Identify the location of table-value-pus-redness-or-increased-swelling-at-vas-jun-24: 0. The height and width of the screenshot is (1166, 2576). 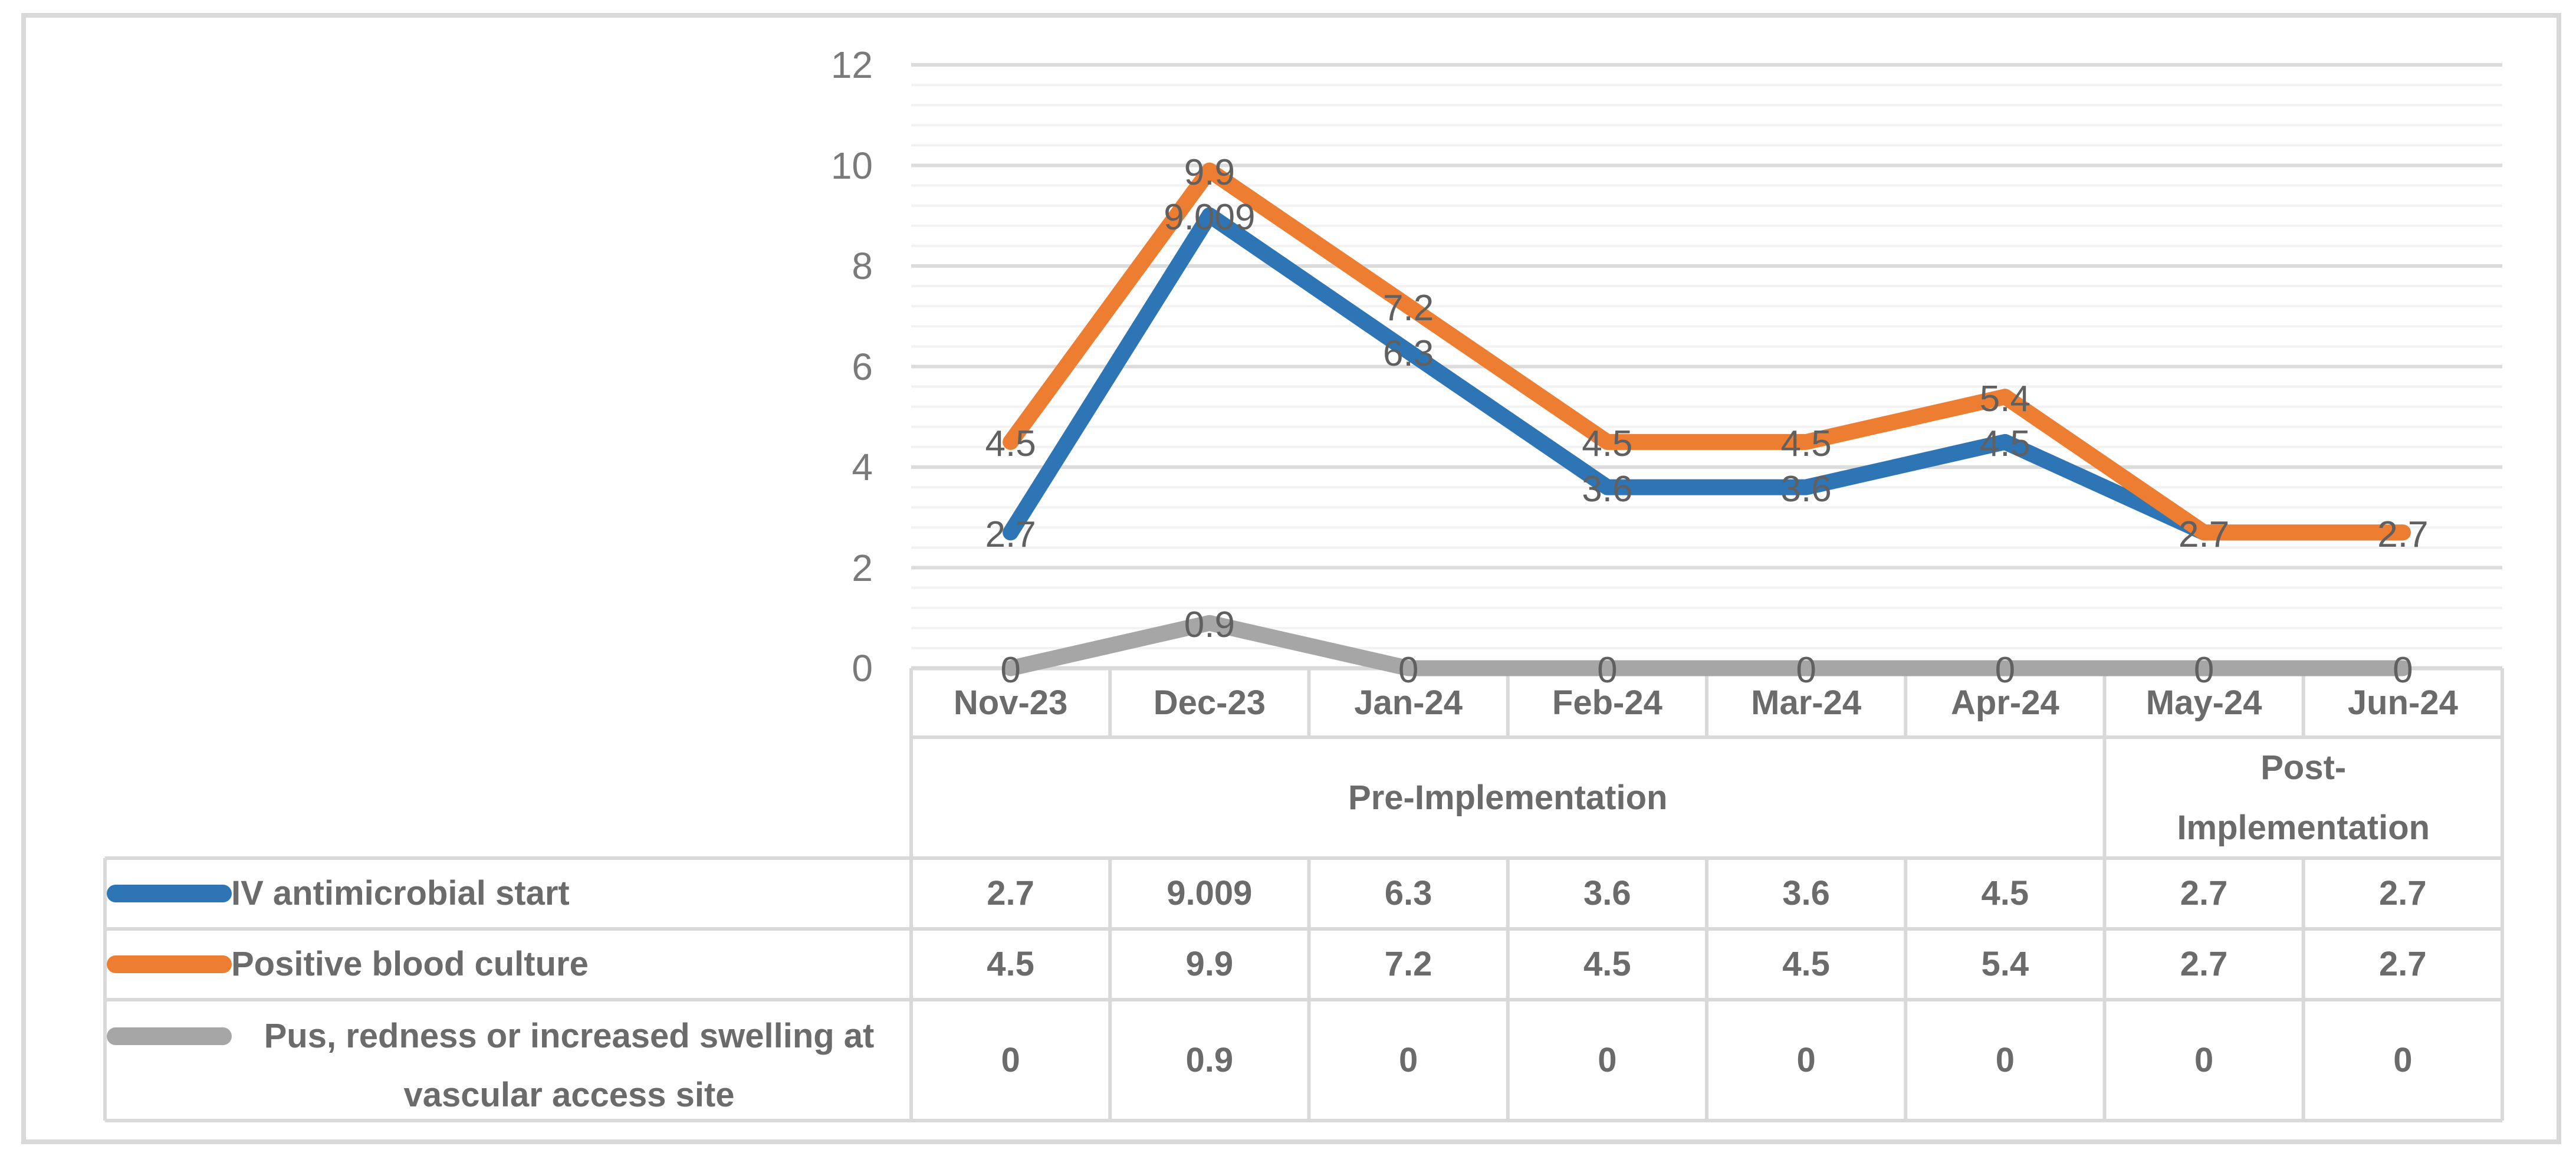
(2403, 1059).